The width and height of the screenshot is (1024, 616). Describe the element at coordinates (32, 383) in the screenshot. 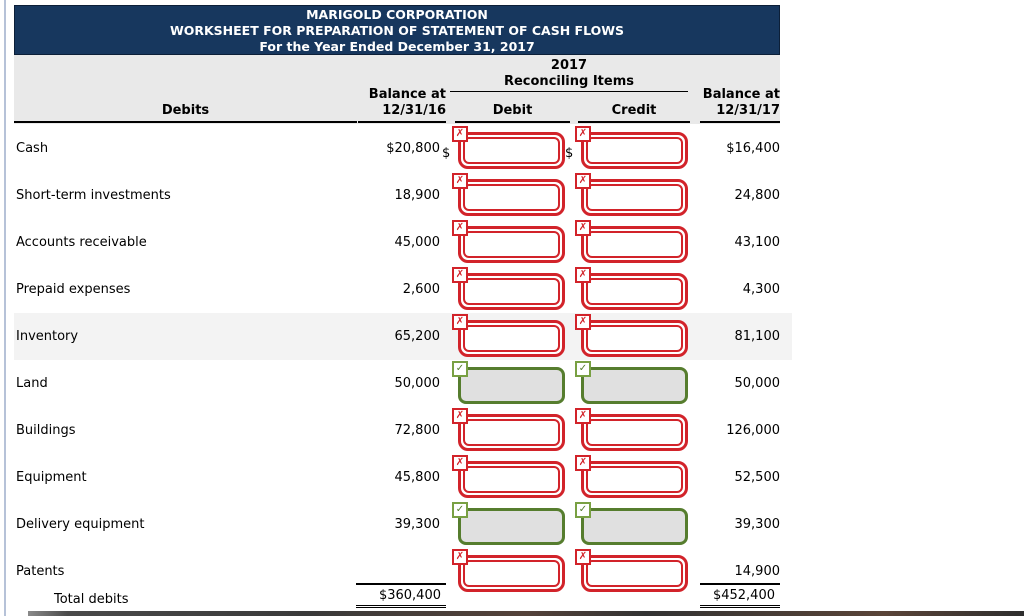

I see `row-label: Land` at that location.